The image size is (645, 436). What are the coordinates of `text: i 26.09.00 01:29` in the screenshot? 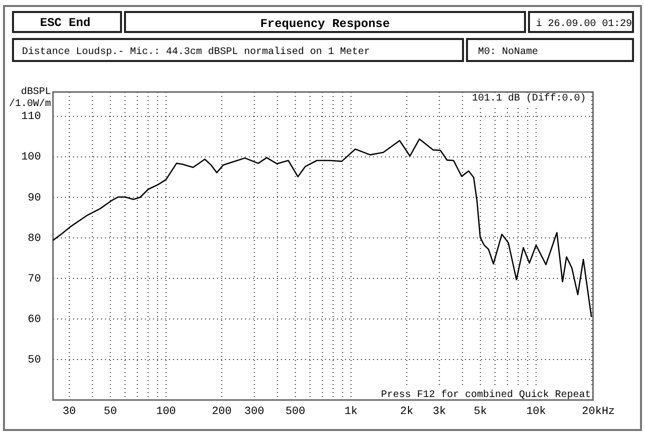 It's located at (584, 24).